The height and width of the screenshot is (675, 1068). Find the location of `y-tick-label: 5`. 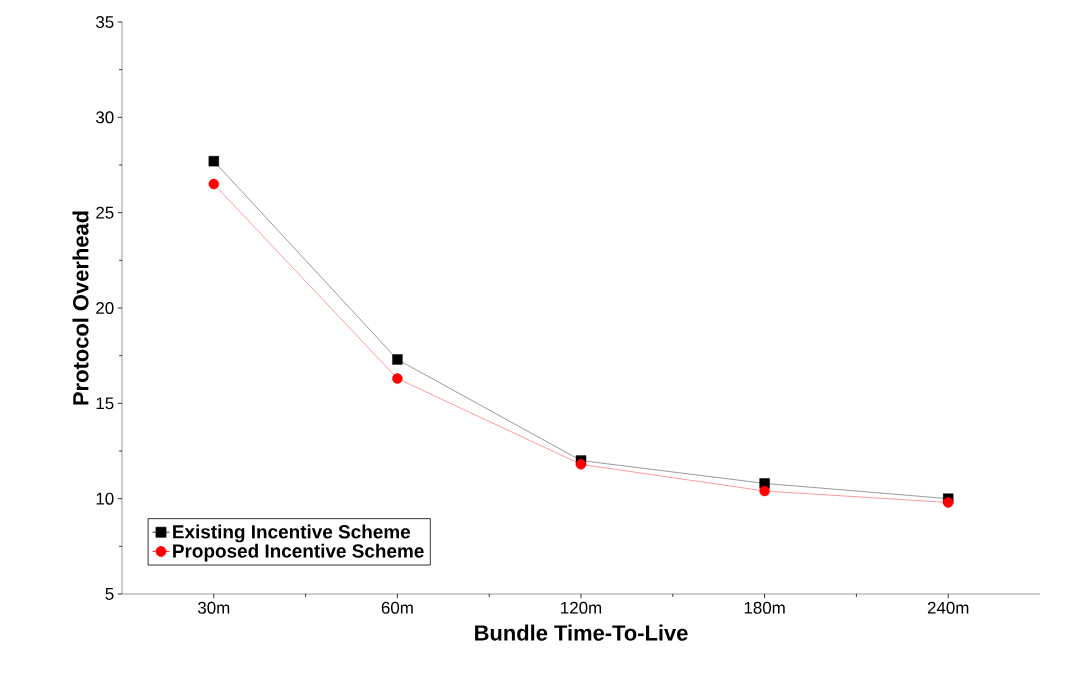

y-tick-label: 5 is located at coordinates (109, 594).